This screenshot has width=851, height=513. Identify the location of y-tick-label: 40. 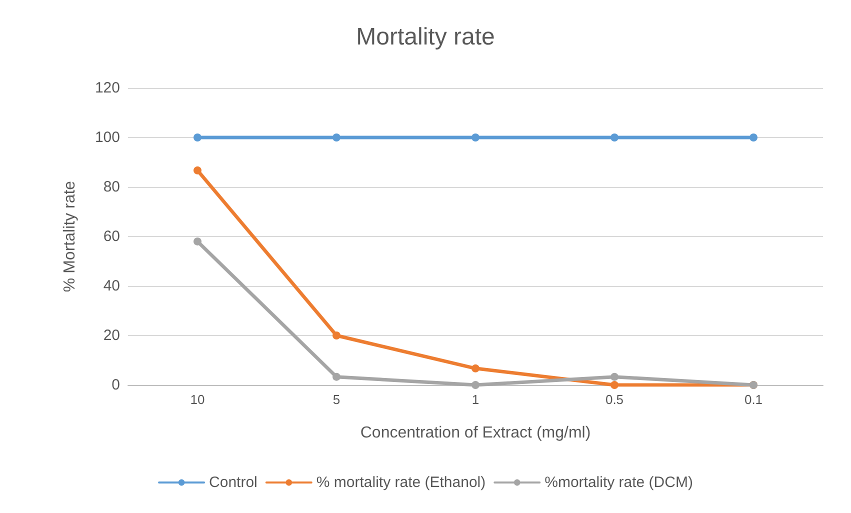
(111, 286).